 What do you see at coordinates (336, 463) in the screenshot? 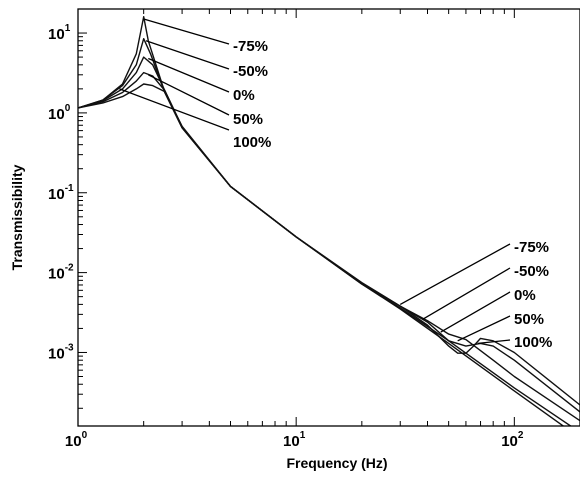
I see `x-axis-title: Frequency (Hz)` at bounding box center [336, 463].